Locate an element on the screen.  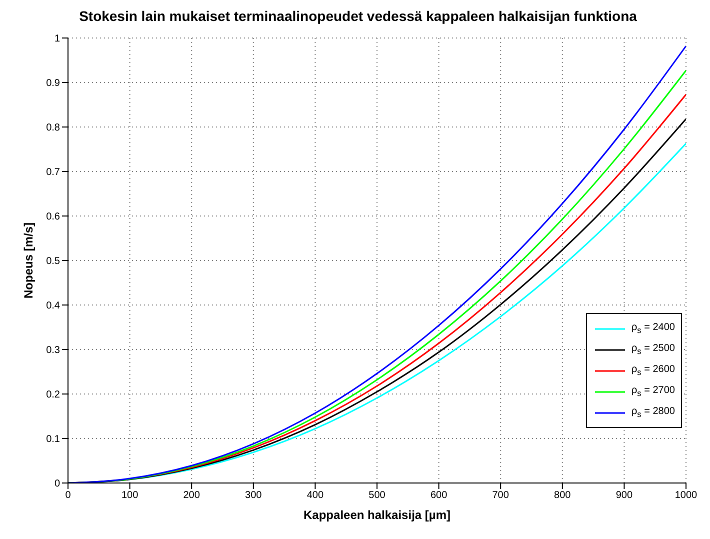
x-tick-label: 800 is located at coordinates (563, 496).